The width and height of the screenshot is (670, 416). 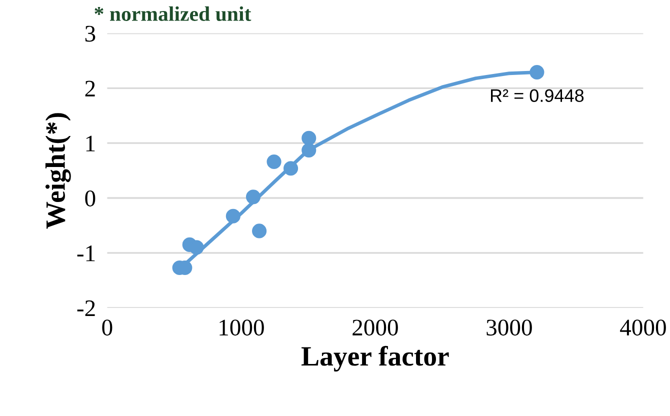 What do you see at coordinates (107, 328) in the screenshot?
I see `x-tick-label: 0` at bounding box center [107, 328].